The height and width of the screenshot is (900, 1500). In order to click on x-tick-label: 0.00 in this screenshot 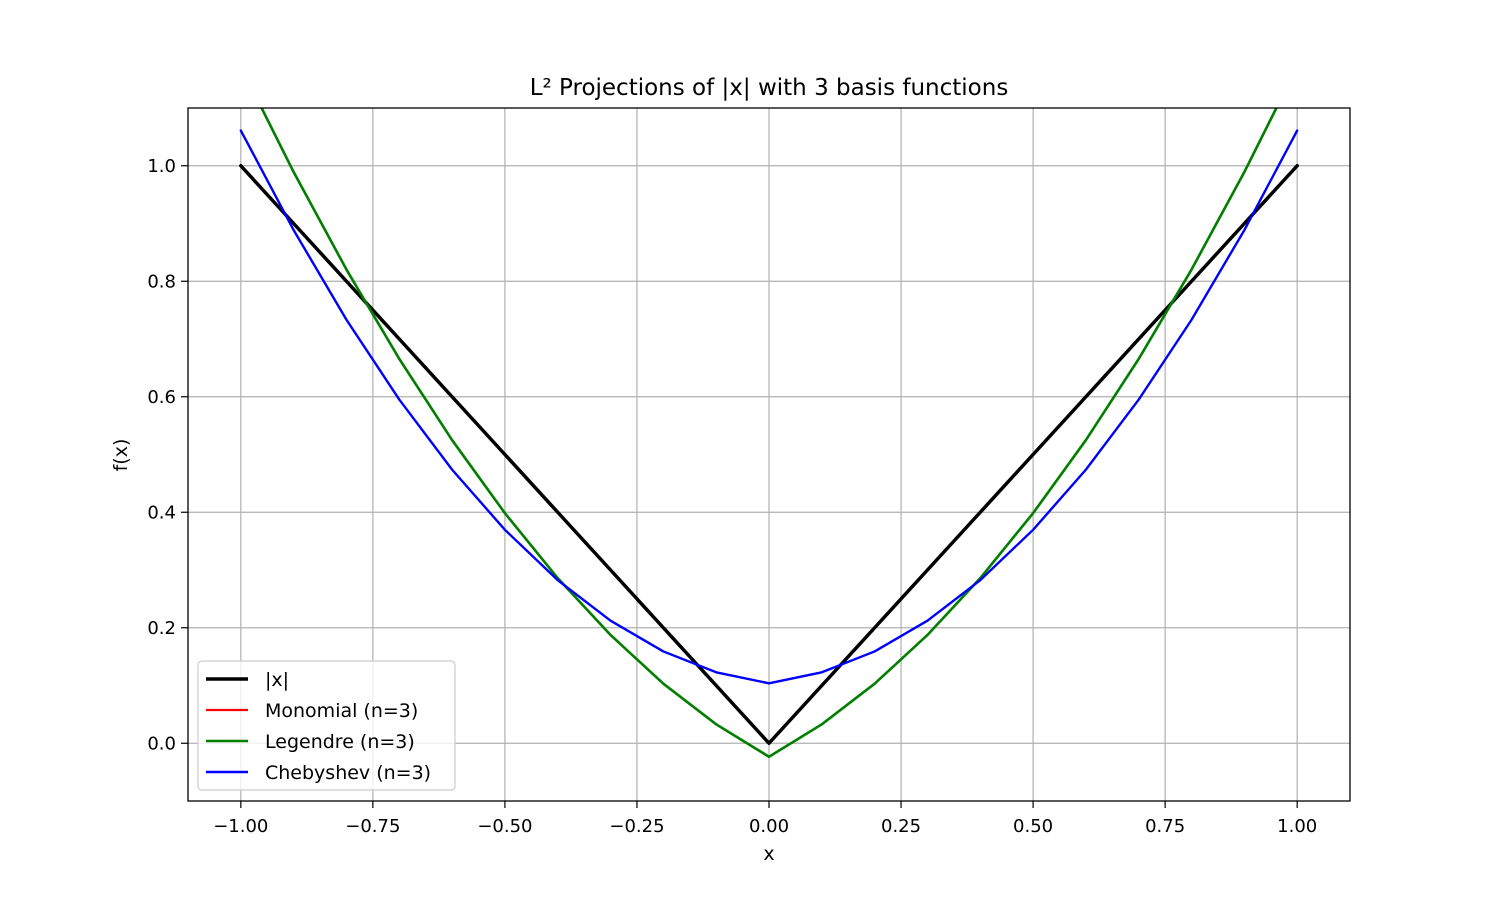, I will do `click(769, 826)`.